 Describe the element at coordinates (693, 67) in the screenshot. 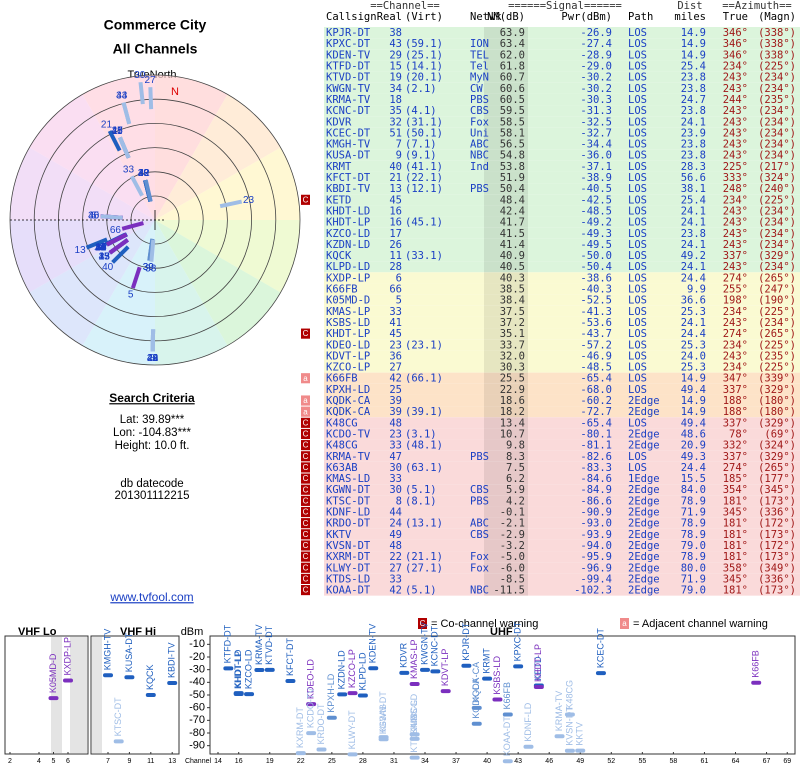

I see `cell: 25.4` at that location.